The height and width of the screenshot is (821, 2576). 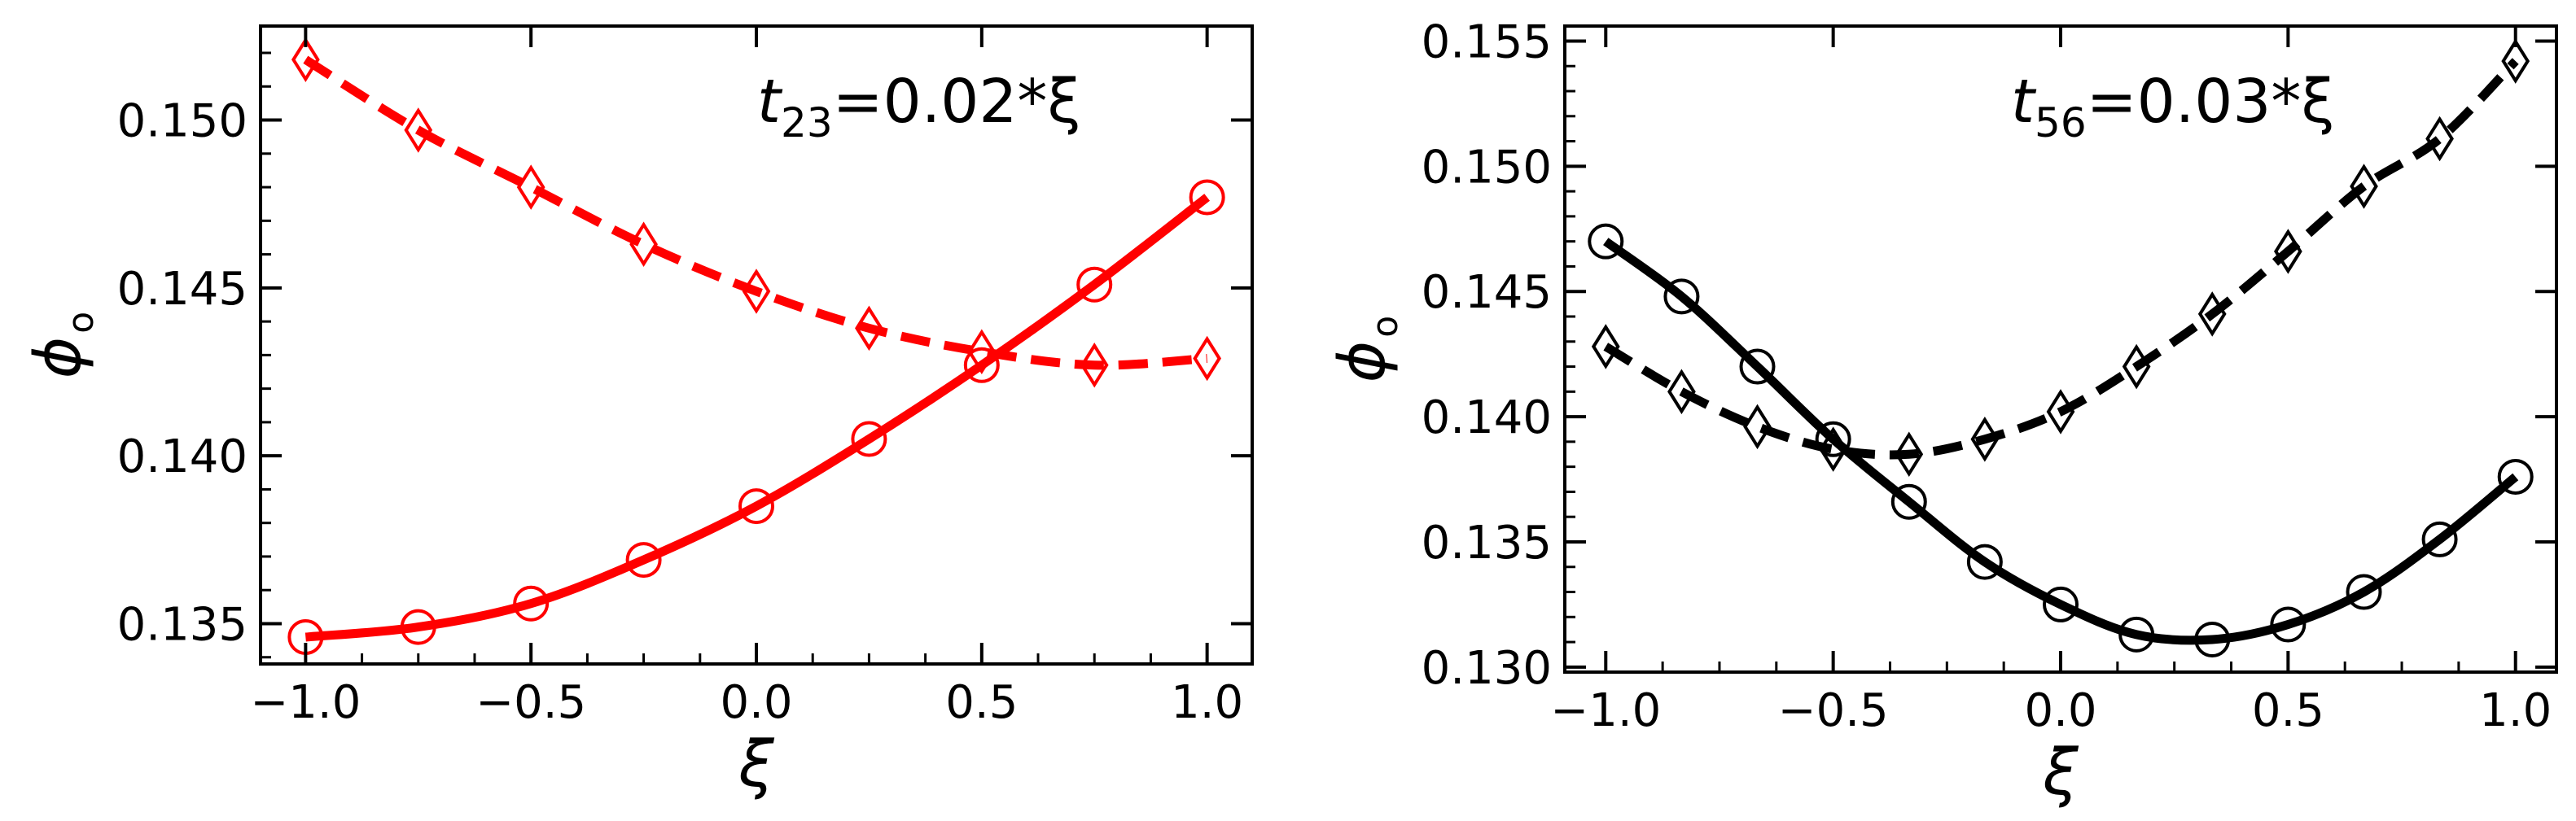 What do you see at coordinates (807, 122) in the screenshot?
I see `annotation-sub: 23` at bounding box center [807, 122].